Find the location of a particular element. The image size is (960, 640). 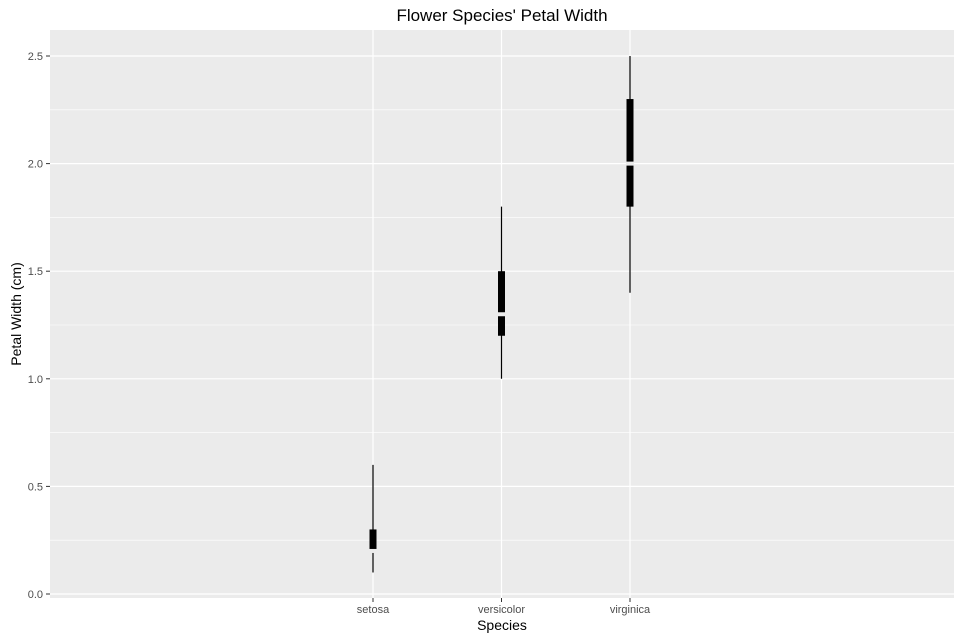

x-tick-label: versicolor is located at coordinates (501, 610).